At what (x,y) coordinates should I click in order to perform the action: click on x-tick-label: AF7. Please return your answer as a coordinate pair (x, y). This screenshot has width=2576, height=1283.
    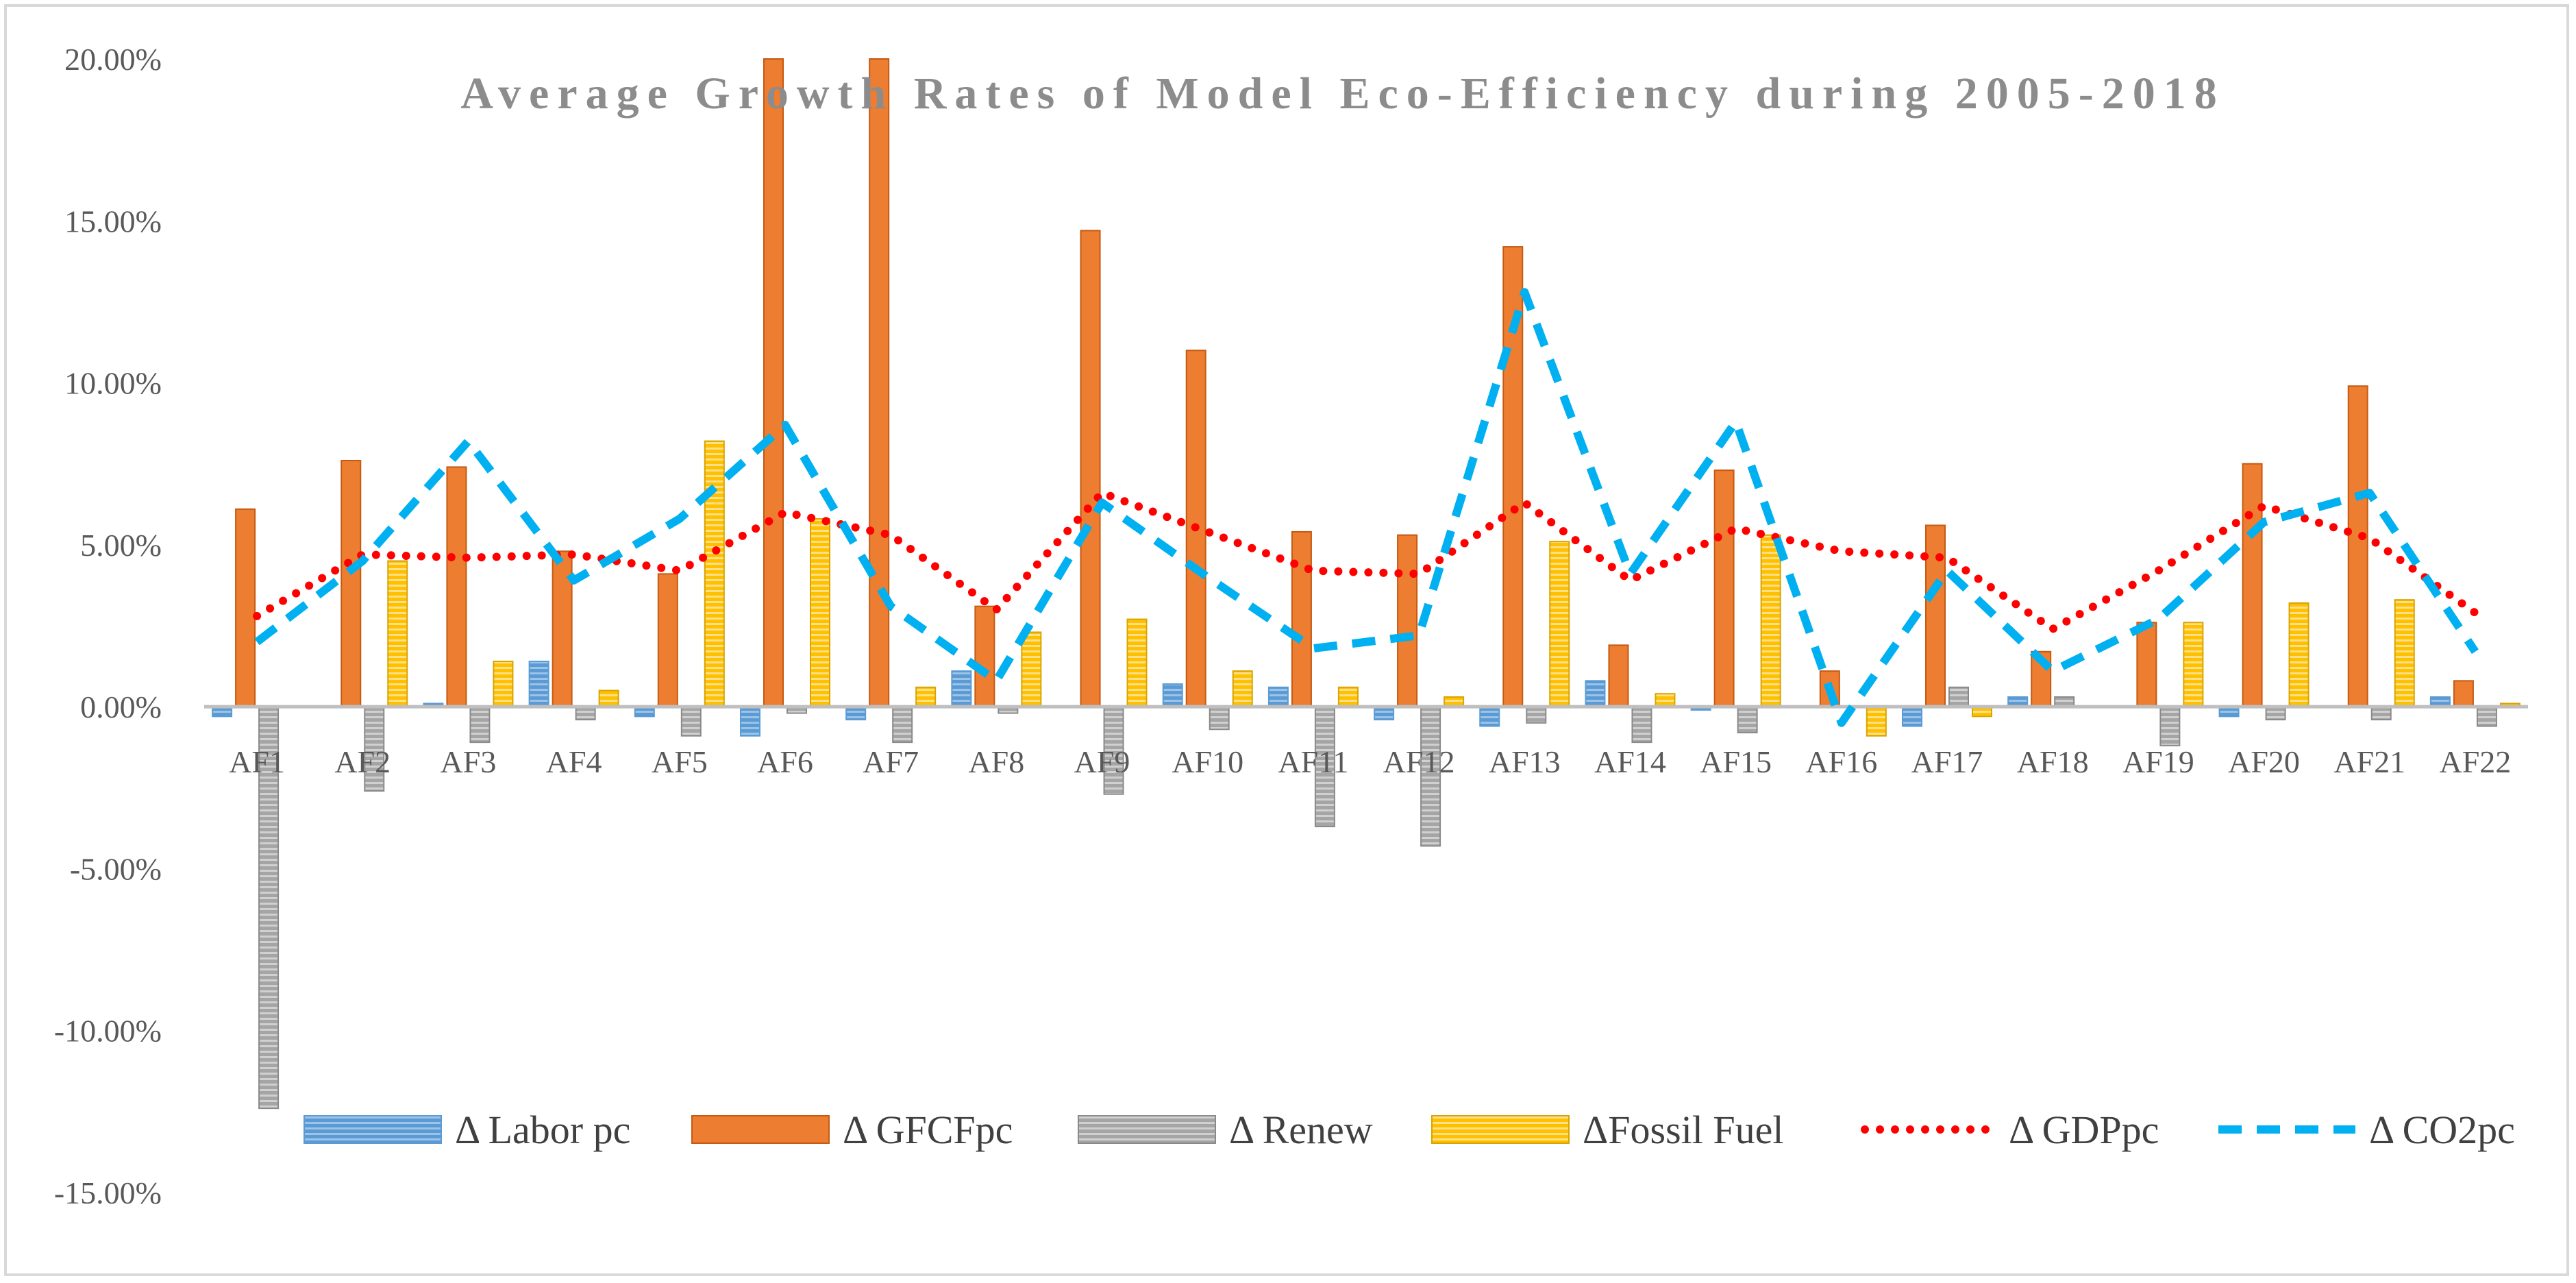
    Looking at the image, I should click on (891, 761).